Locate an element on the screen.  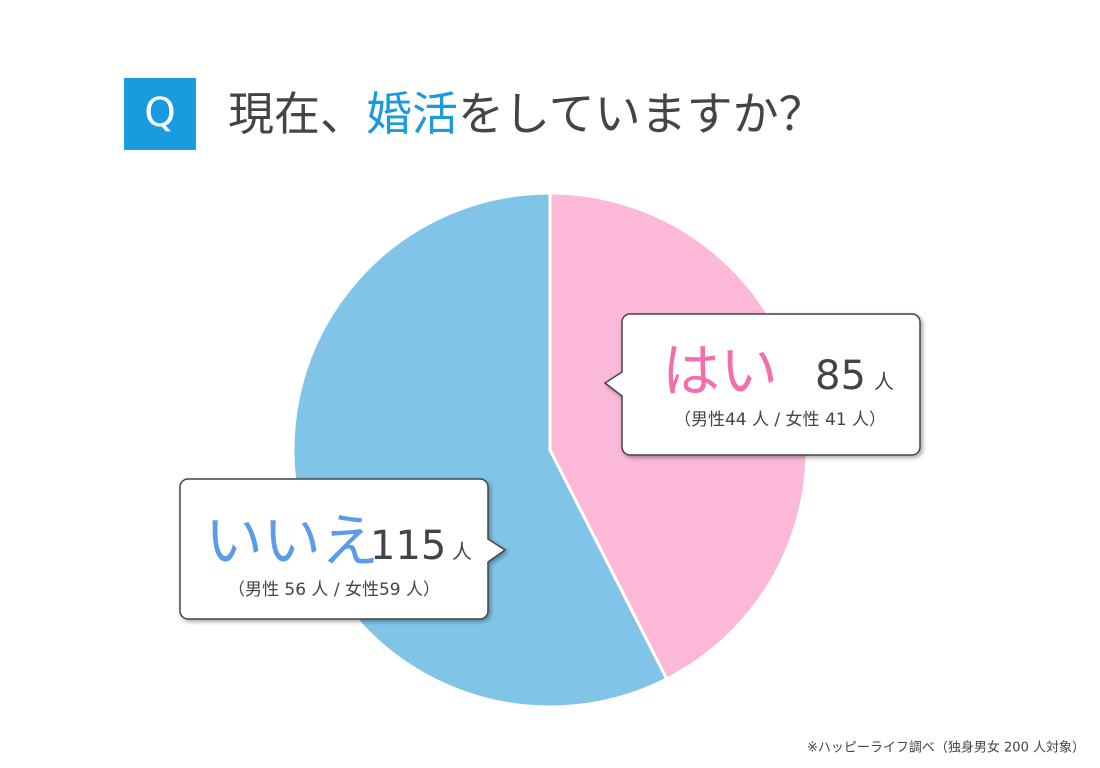
value-label: 115 is located at coordinates (408, 546).